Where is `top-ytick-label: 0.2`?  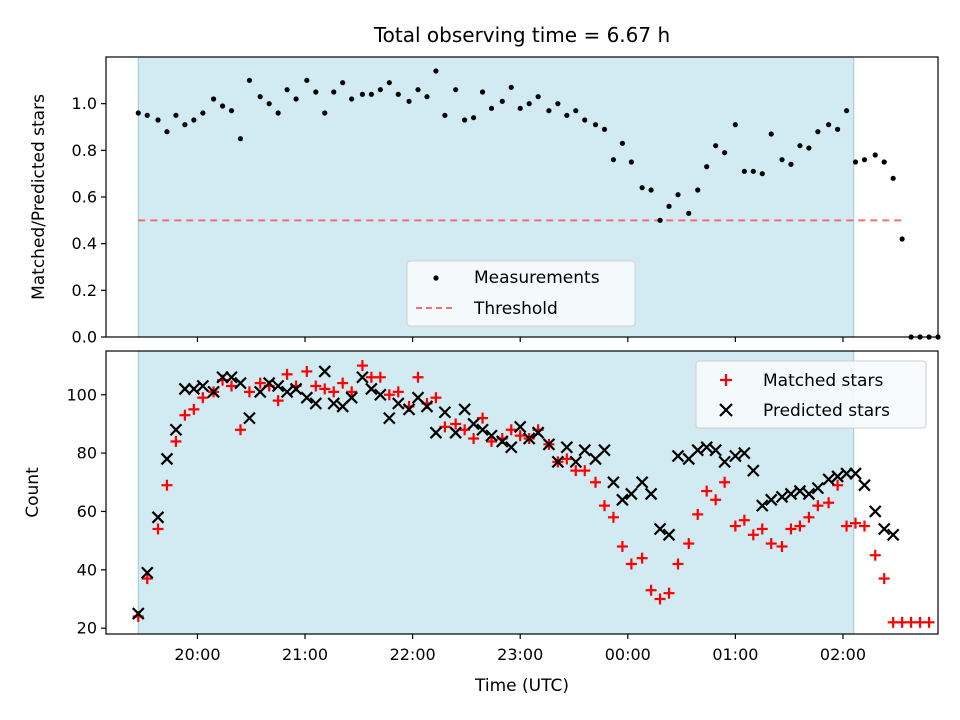
top-ytick-label: 0.2 is located at coordinates (84, 290).